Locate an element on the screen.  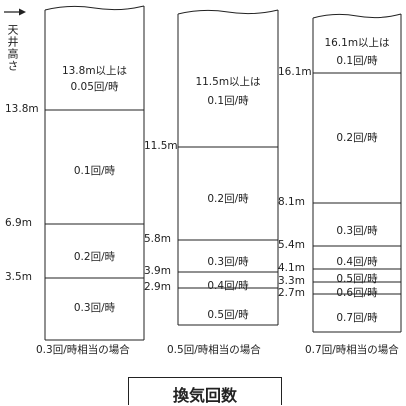
column-3-title: 0.7回/時相当の場合 is located at coordinates (352, 350).